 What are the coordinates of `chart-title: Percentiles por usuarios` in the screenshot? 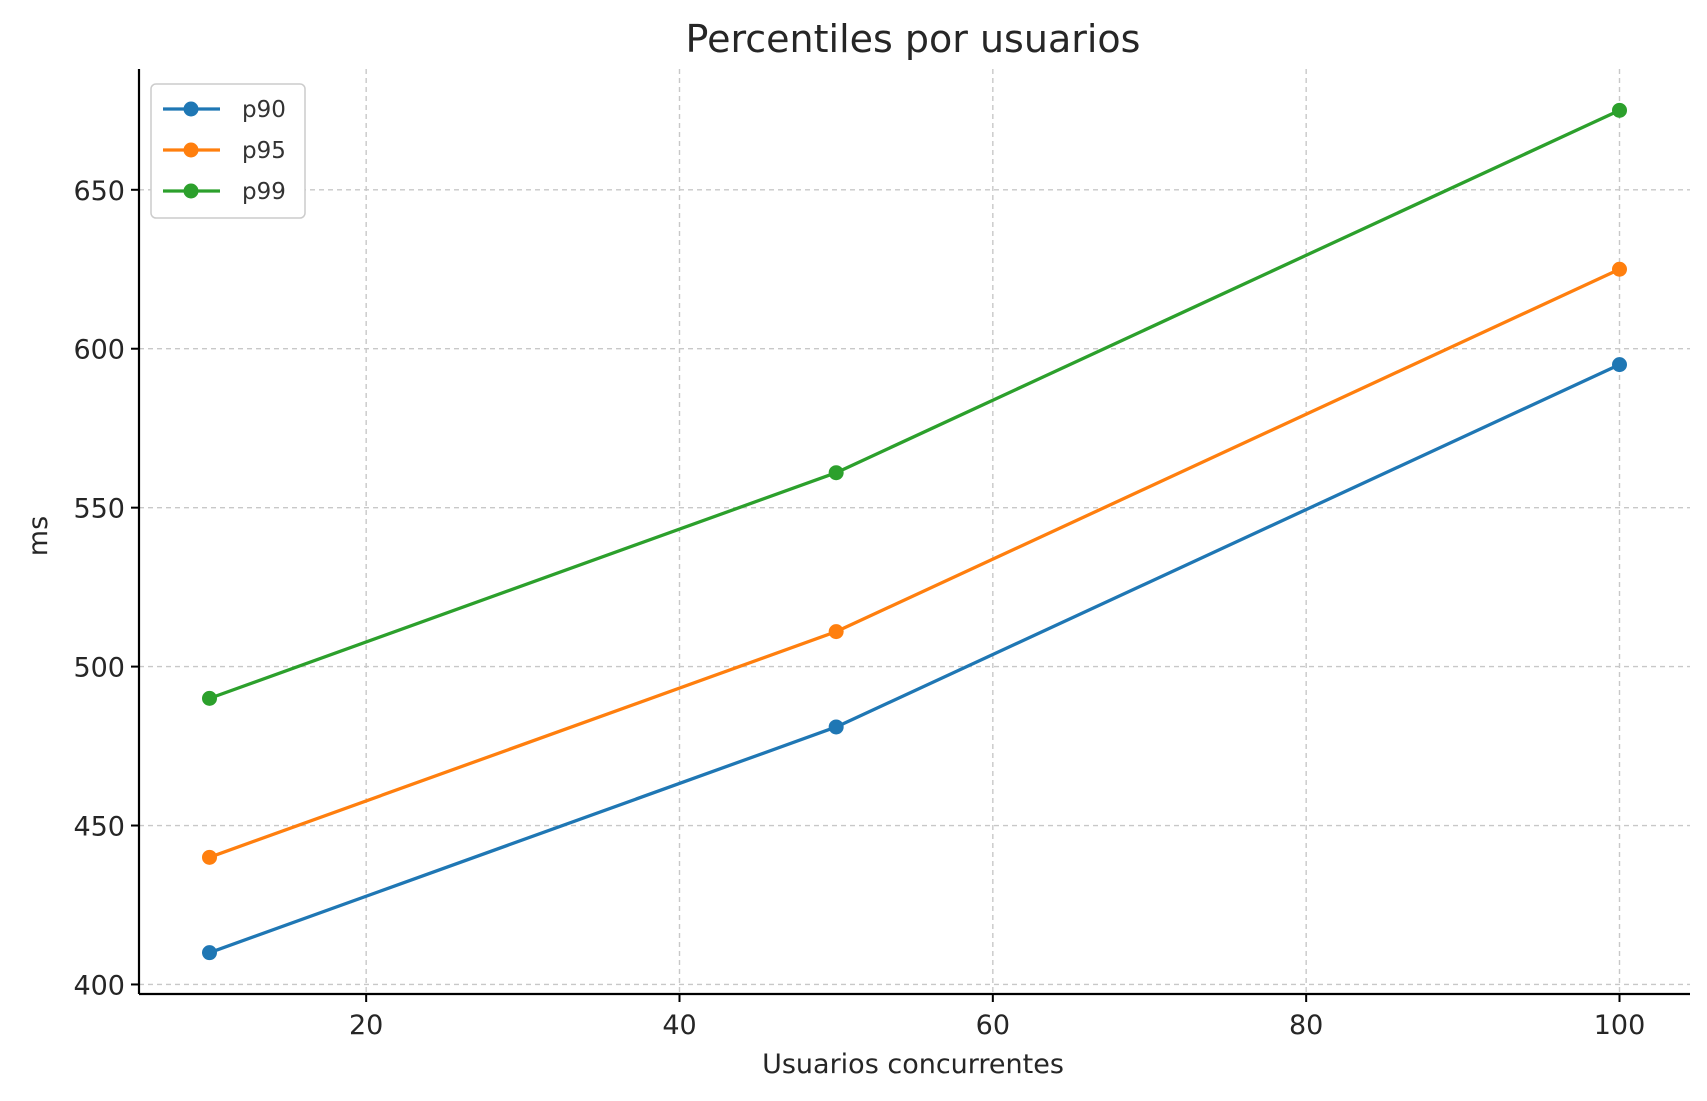 It's located at (913, 39).